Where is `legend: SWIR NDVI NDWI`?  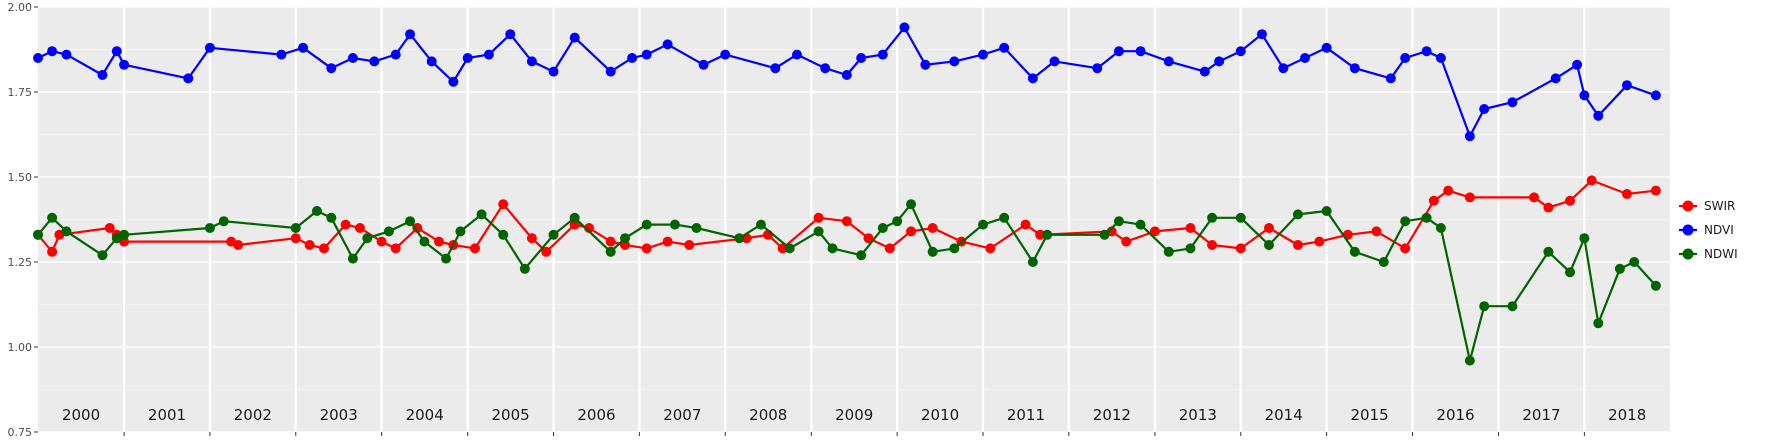 legend: SWIR NDVI NDWI is located at coordinates (1708, 230).